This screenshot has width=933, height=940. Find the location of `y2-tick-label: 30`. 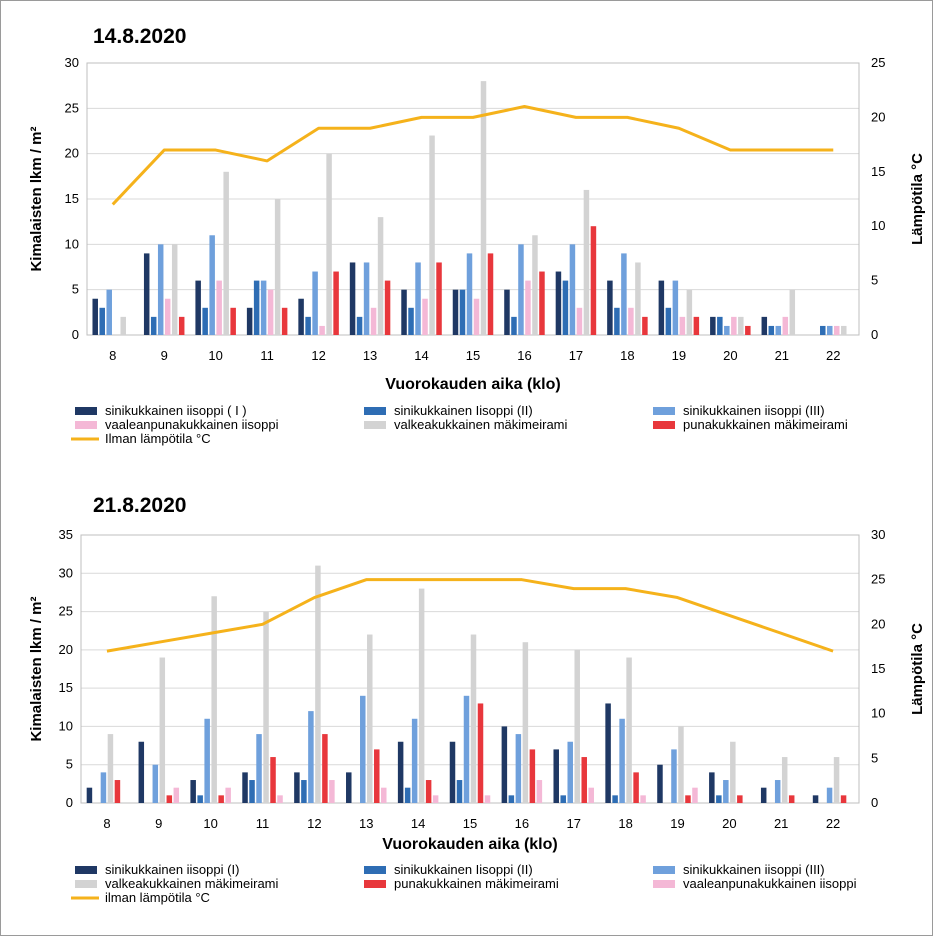

y2-tick-label: 30 is located at coordinates (878, 534).